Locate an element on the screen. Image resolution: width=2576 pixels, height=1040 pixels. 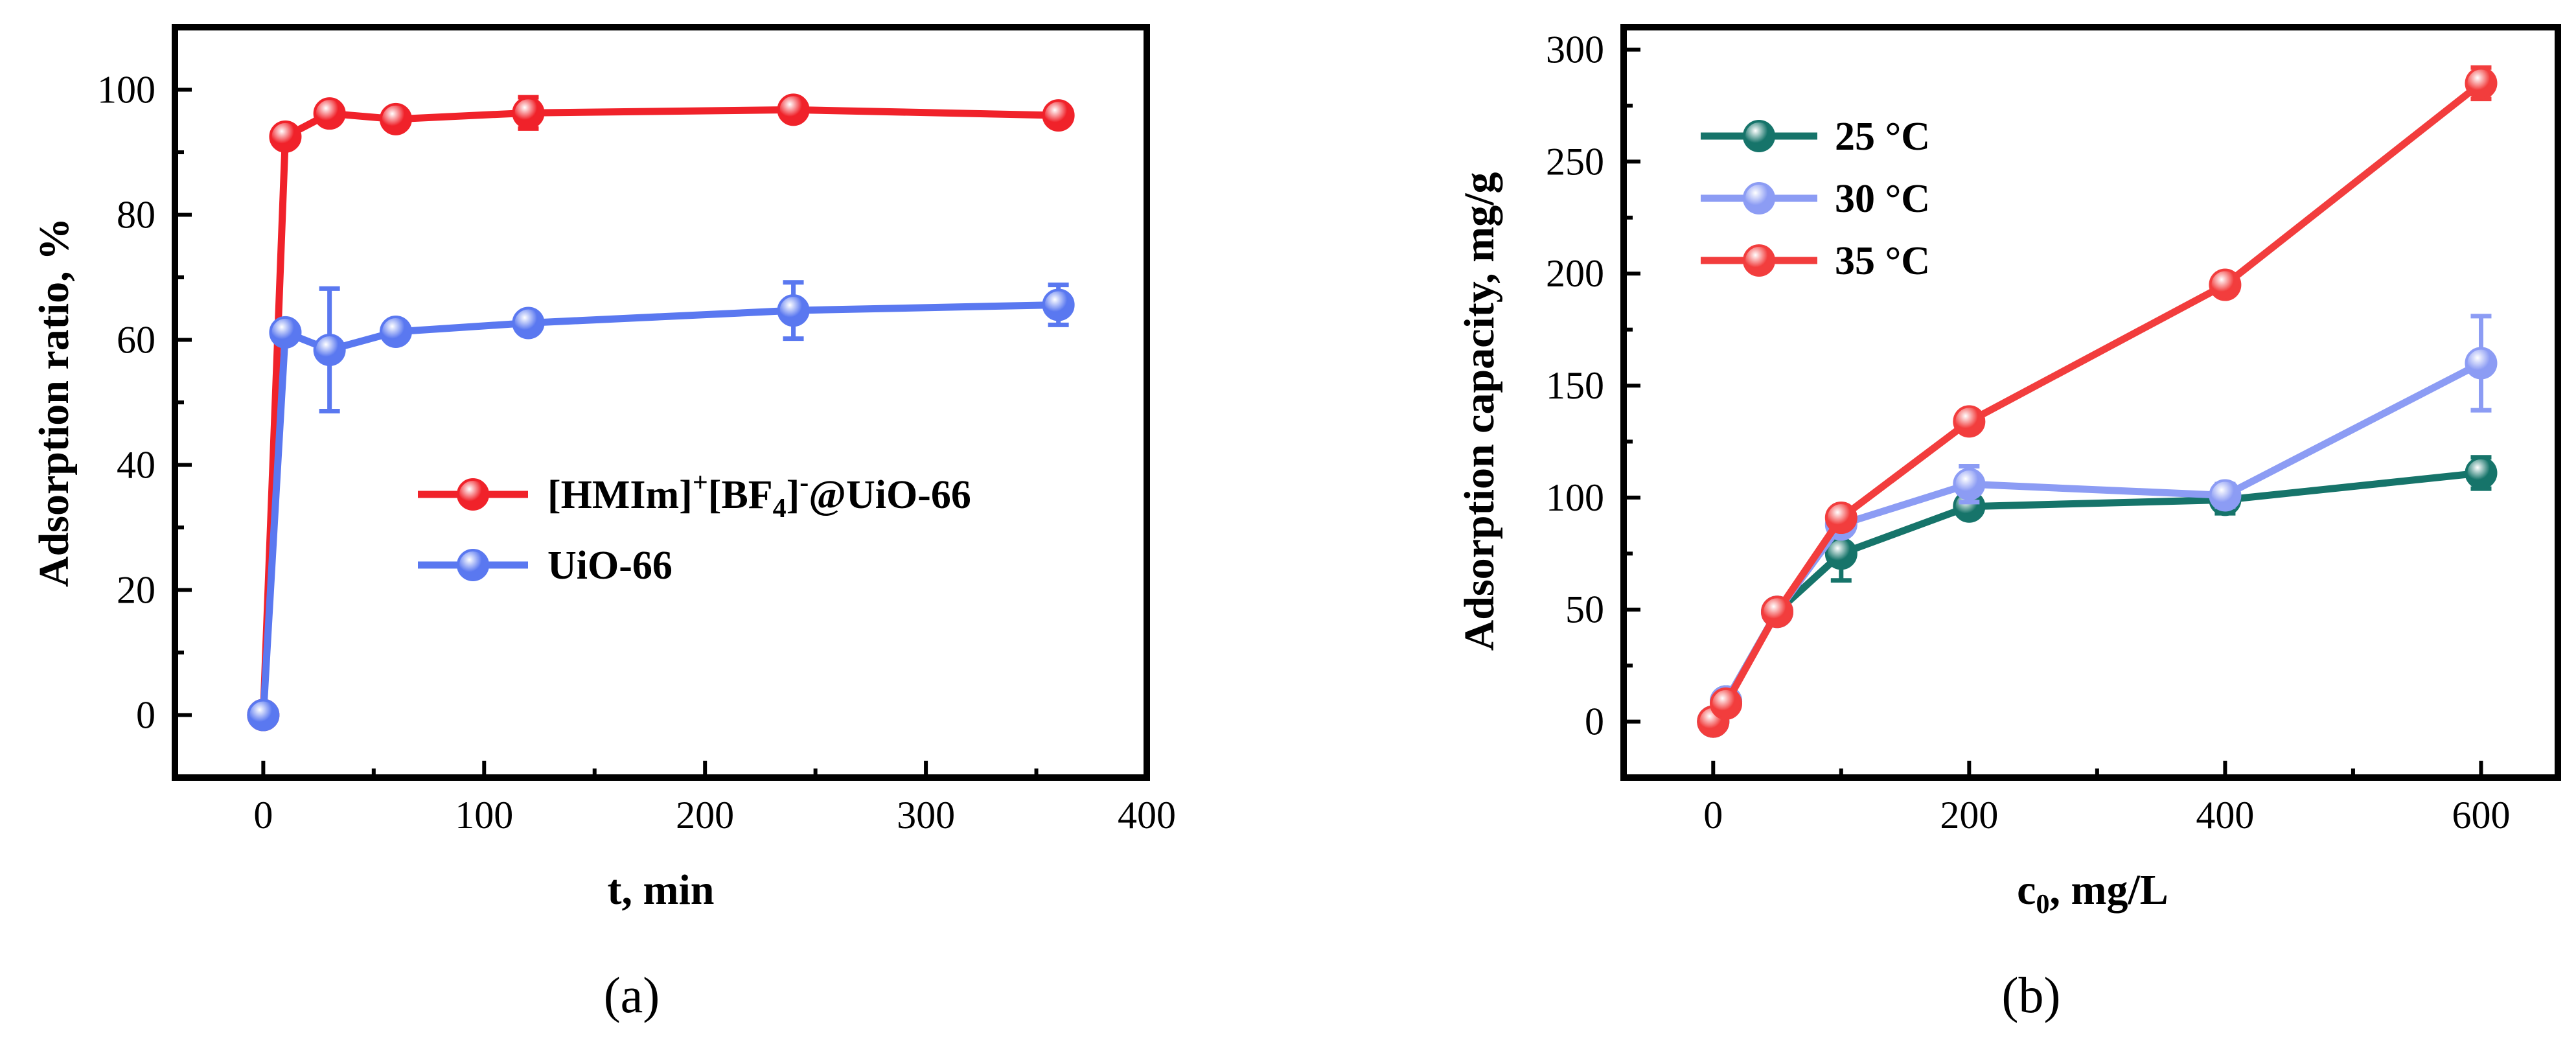
legend-label: UiO-66 is located at coordinates (610, 566).